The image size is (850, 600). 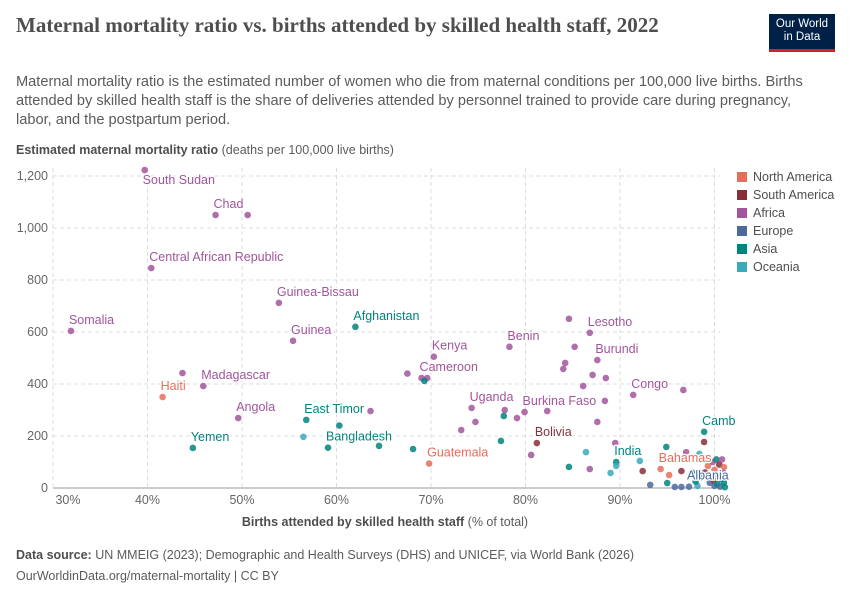 I want to click on point-label: Madagascar, so click(x=235, y=375).